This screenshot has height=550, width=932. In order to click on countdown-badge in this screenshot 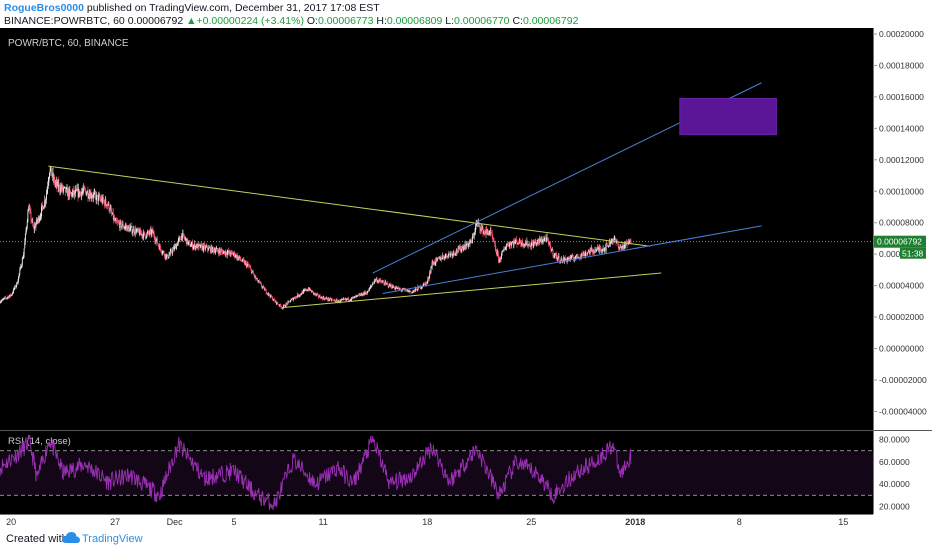, I will do `click(913, 253)`.